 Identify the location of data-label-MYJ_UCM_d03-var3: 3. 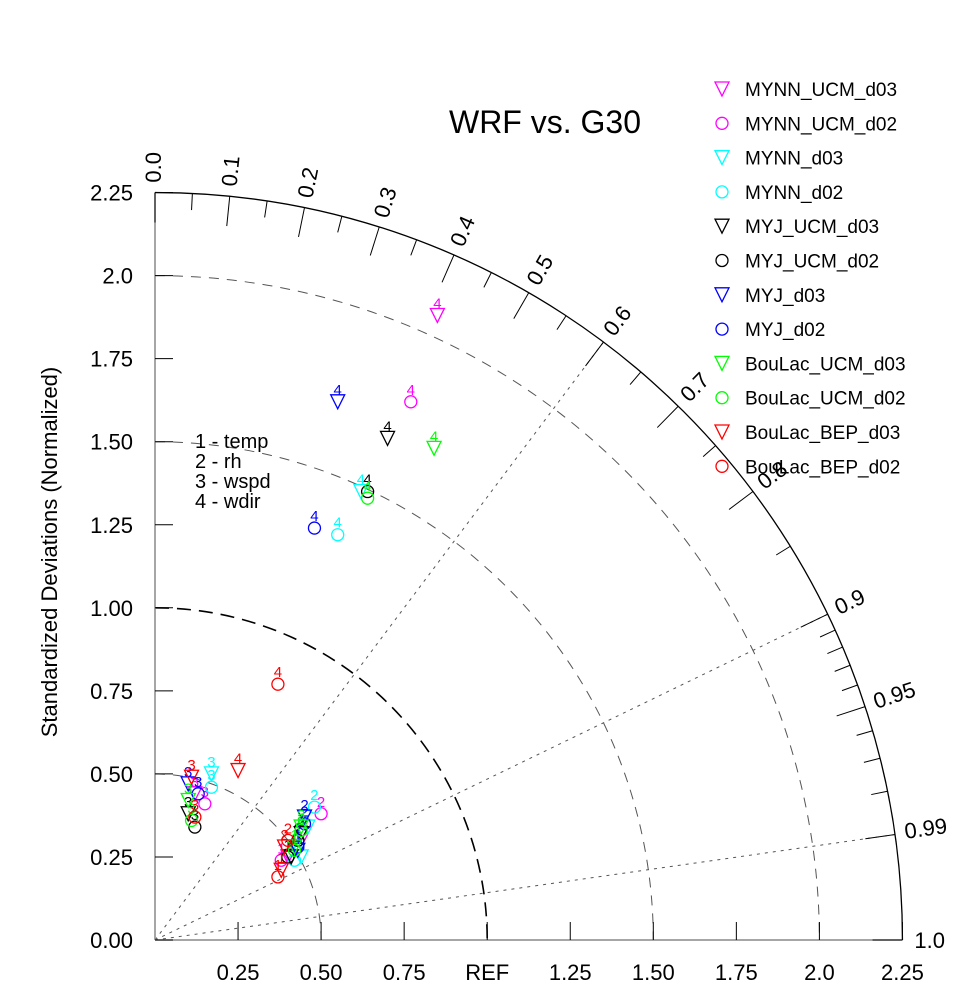
(188, 802).